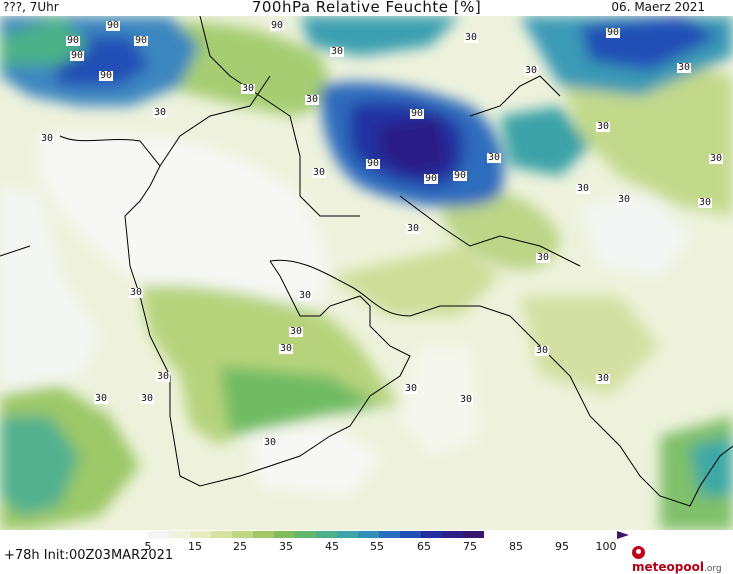  What do you see at coordinates (562, 546) in the screenshot?
I see `colorbar-tick-label: 95` at bounding box center [562, 546].